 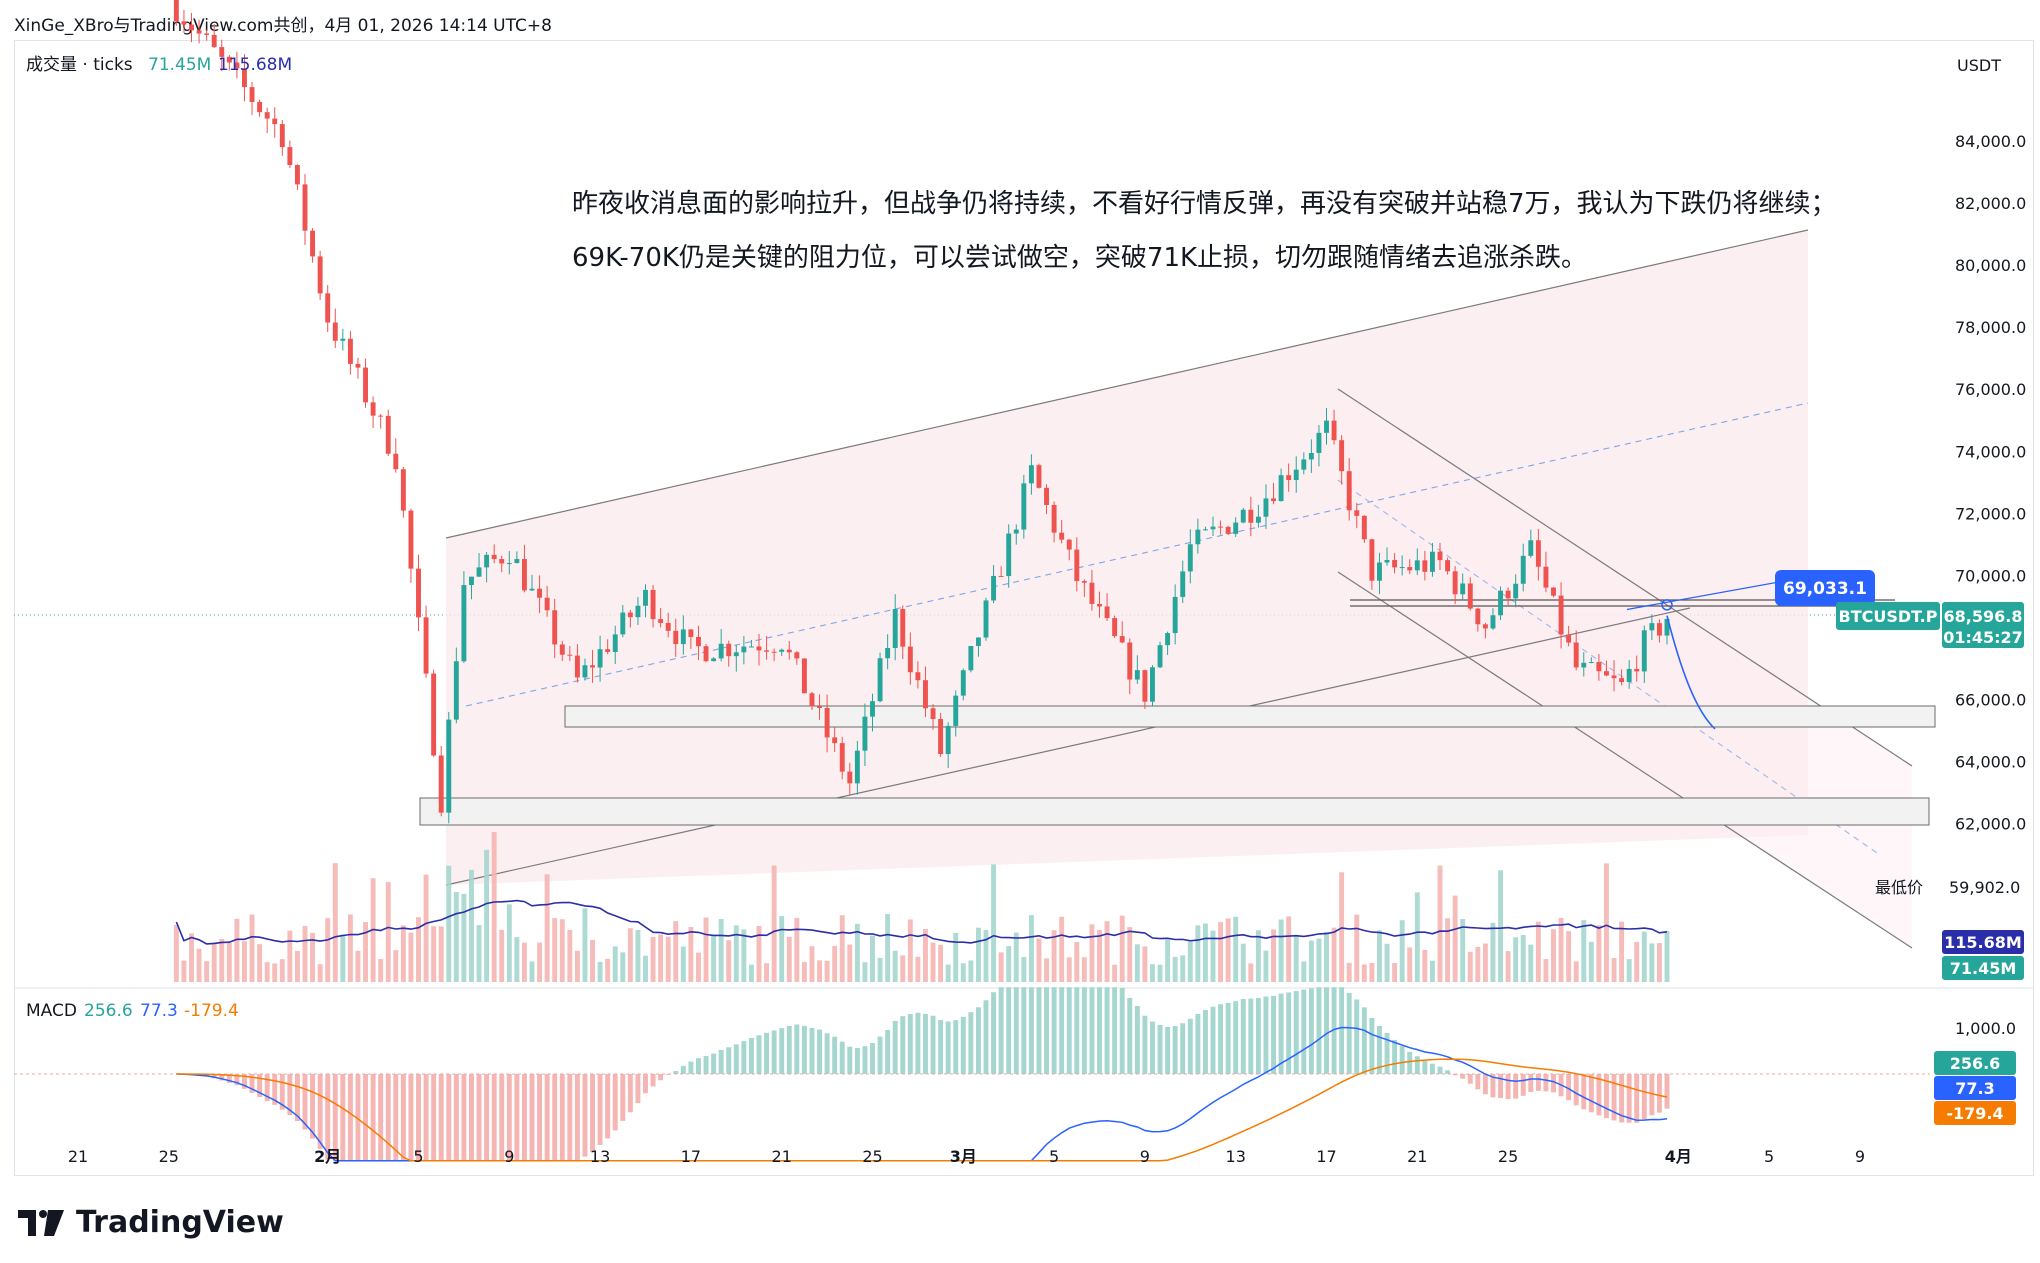 I want to click on support-zone-lower, so click(x=1174, y=811).